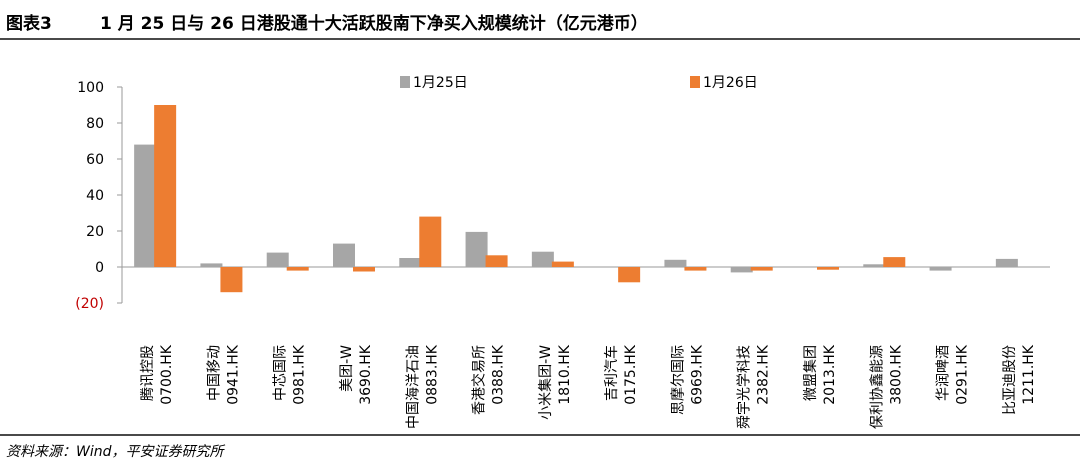 Image resolution: width=1080 pixels, height=464 pixels. I want to click on legend-label: 1月26日, so click(730, 83).